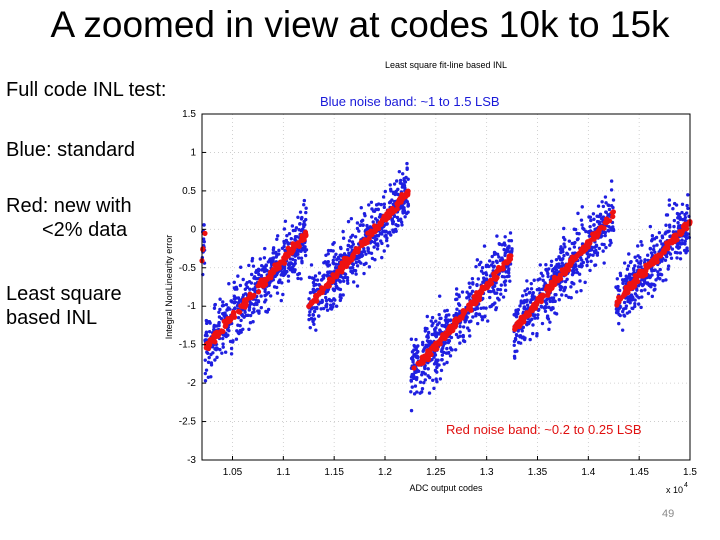 The height and width of the screenshot is (540, 720). What do you see at coordinates (85, 230) in the screenshot?
I see `bullet-line: <2% data` at bounding box center [85, 230].